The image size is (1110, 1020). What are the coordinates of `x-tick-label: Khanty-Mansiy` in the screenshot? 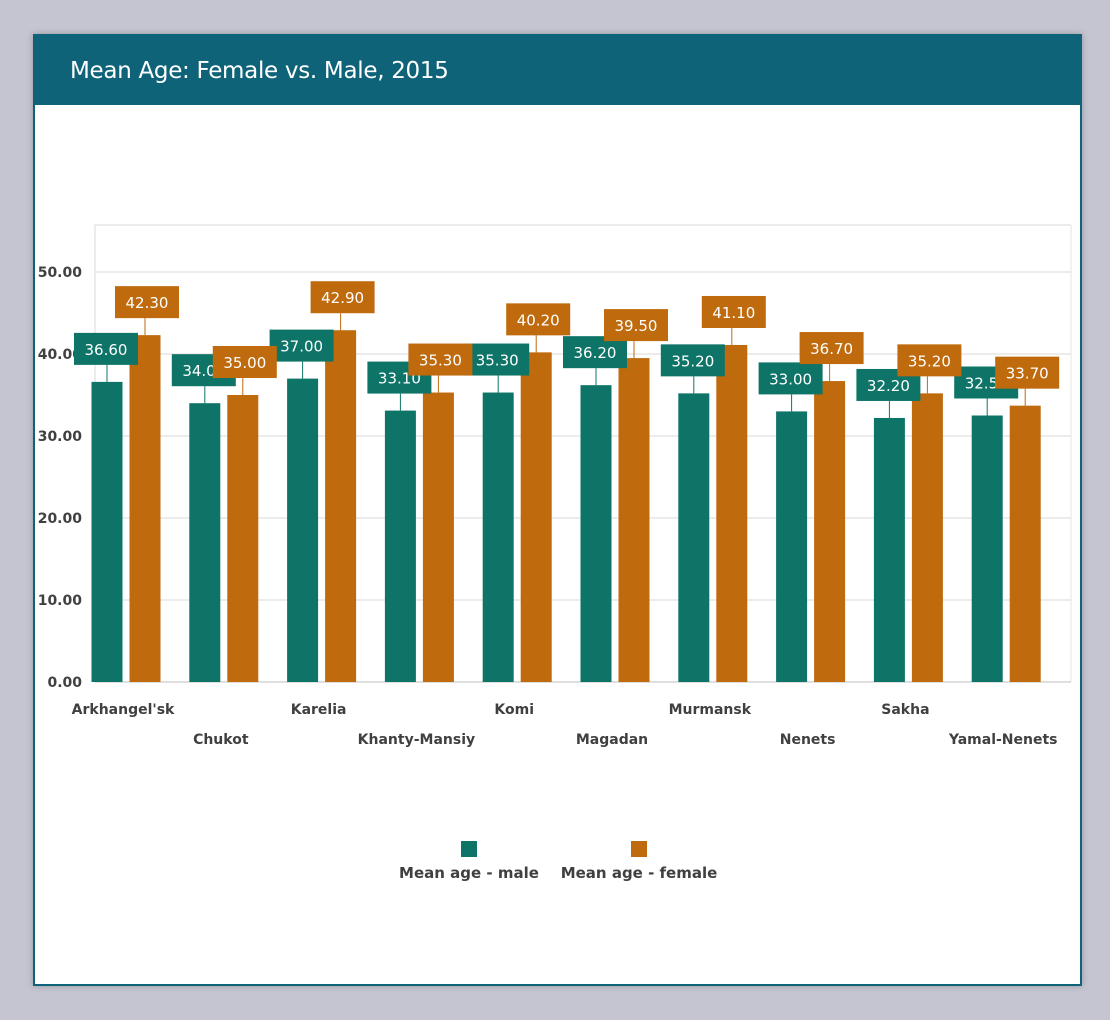 It's located at (416, 740).